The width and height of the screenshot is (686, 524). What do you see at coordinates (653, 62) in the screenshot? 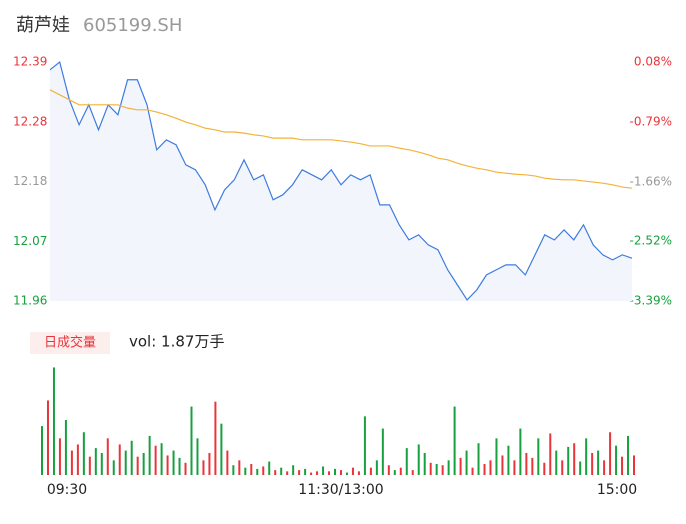
I see `y2-tick-label: 0.08%` at bounding box center [653, 62].